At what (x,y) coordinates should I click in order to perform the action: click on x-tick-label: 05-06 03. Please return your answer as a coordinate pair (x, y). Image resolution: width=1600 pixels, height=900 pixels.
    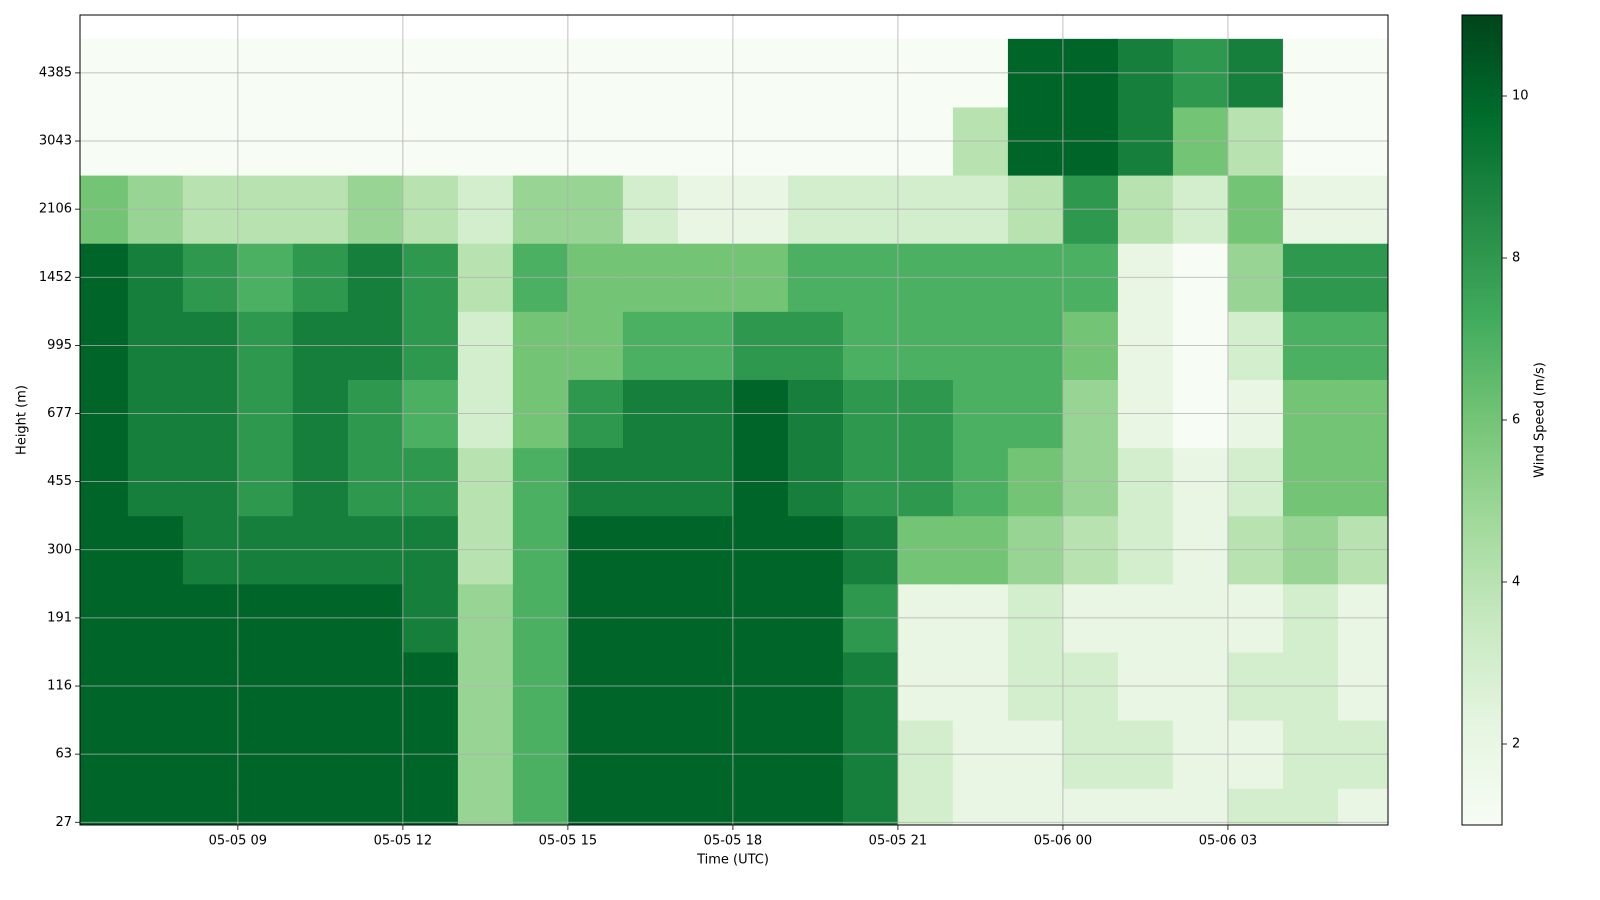
    Looking at the image, I should click on (1228, 841).